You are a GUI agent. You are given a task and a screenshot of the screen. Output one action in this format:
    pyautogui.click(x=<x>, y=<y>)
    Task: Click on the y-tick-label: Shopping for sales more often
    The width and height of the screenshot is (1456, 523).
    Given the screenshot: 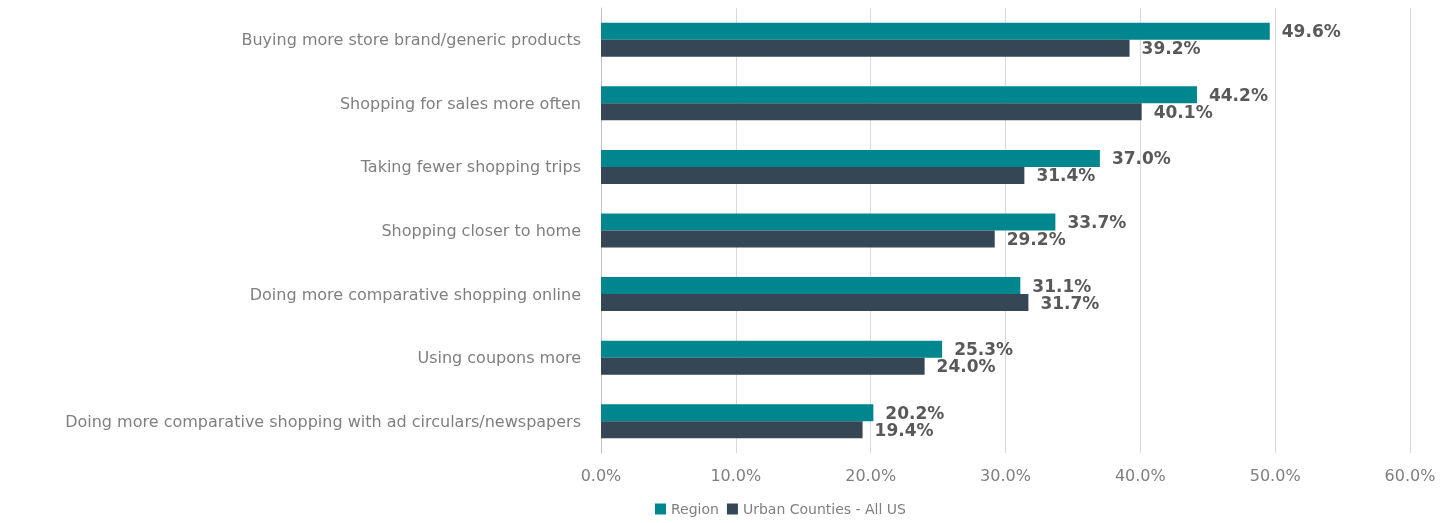 What is the action you would take?
    pyautogui.click(x=460, y=103)
    